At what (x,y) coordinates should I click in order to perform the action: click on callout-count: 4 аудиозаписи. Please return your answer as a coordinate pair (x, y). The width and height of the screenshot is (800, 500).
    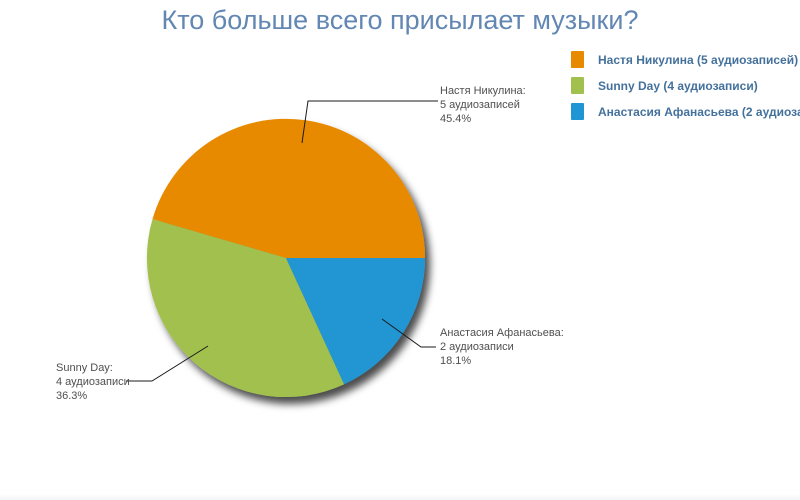
    Looking at the image, I should click on (93, 382).